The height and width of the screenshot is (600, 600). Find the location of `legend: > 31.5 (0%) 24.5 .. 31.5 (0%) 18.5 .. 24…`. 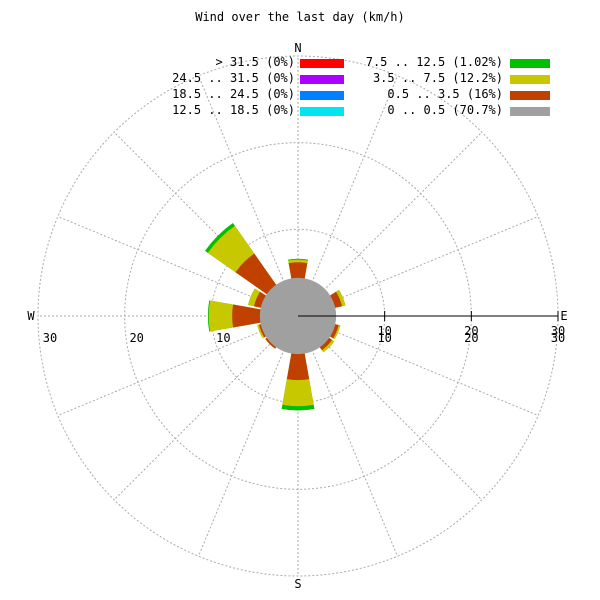

legend: > 31.5 (0%) 24.5 .. 31.5 (0%) 18.5 .. 24… is located at coordinates (361, 86).